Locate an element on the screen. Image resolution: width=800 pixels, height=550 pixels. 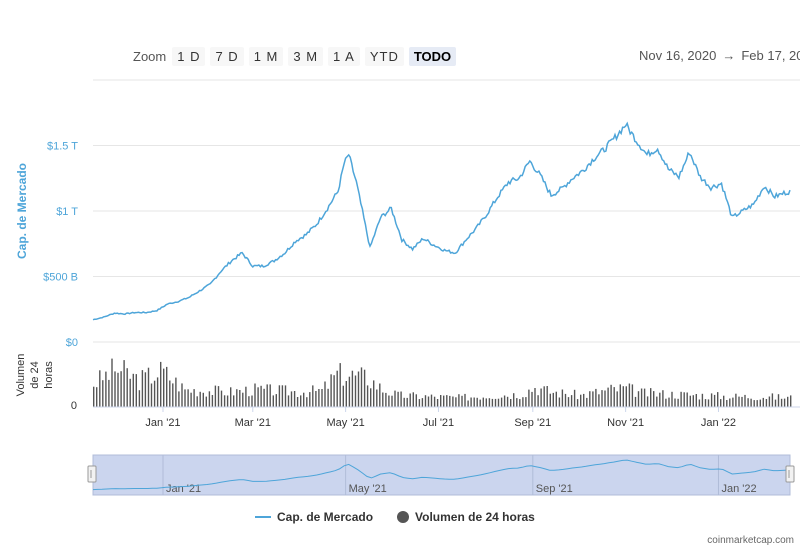
navigator-selection is located at coordinates (441, 475).